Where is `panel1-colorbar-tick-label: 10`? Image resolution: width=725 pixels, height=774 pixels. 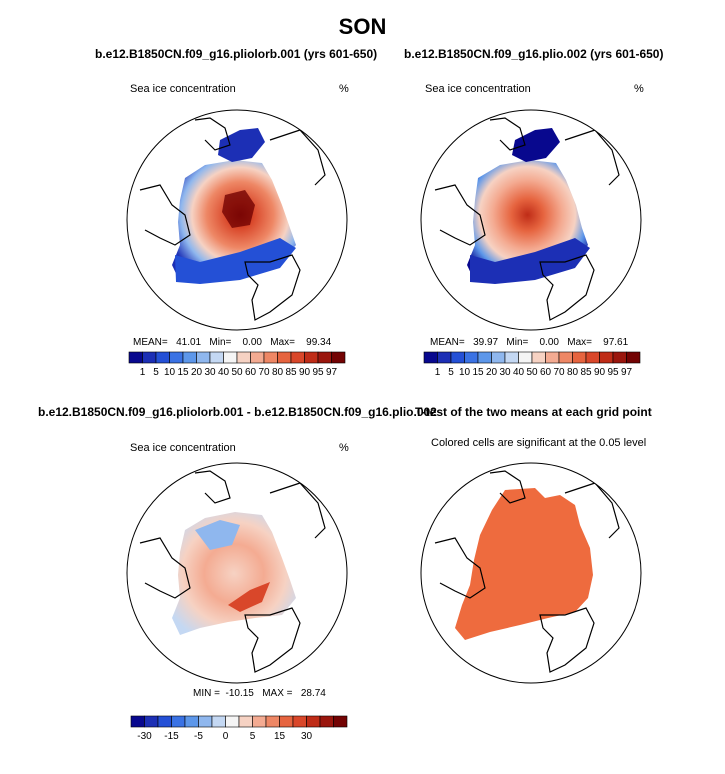 panel1-colorbar-tick-label: 10 is located at coordinates (170, 372).